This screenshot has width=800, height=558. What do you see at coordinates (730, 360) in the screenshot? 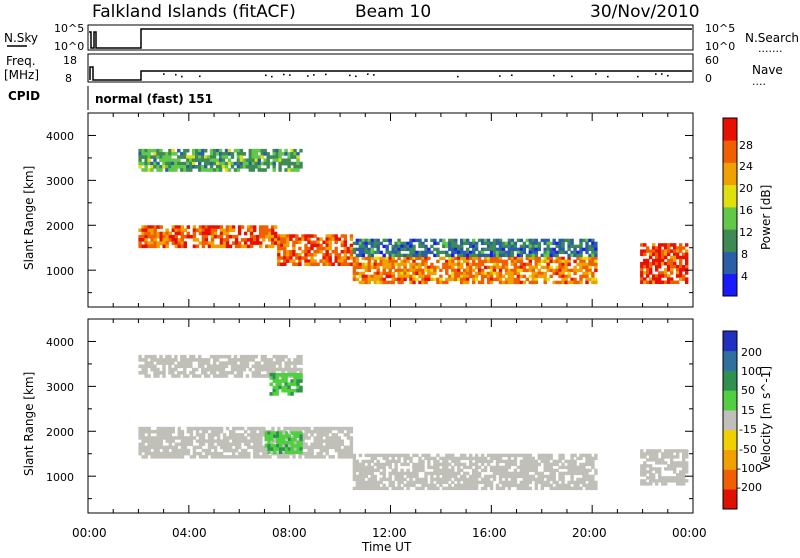
I see `colorbar-swatch` at bounding box center [730, 360].